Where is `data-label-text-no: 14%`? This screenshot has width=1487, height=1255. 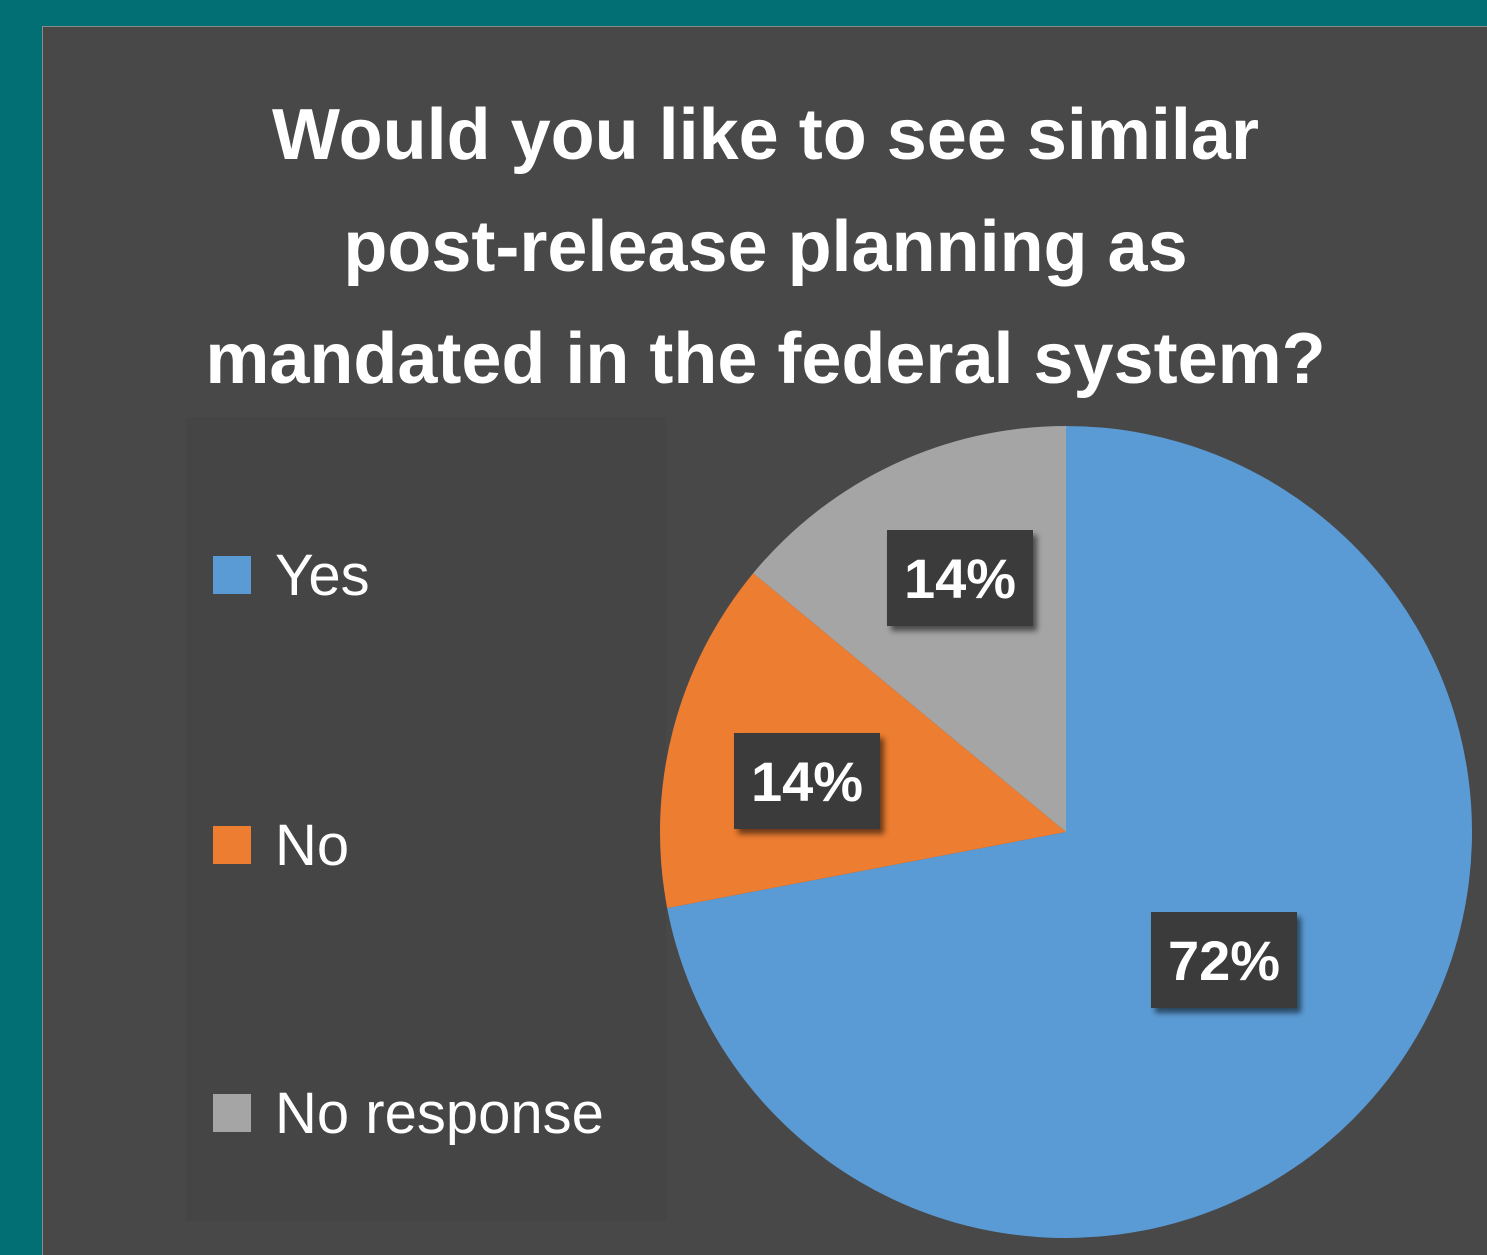 data-label-text-no: 14% is located at coordinates (807, 781).